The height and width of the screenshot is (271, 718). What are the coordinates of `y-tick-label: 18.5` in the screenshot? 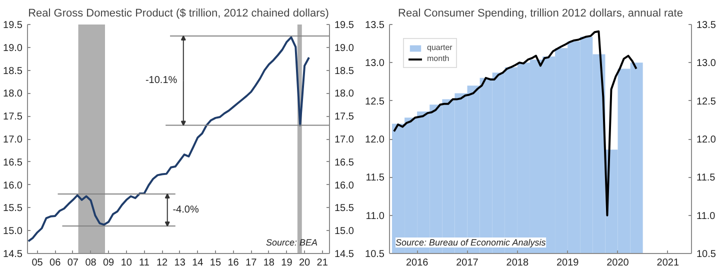 It's located at (13, 71).